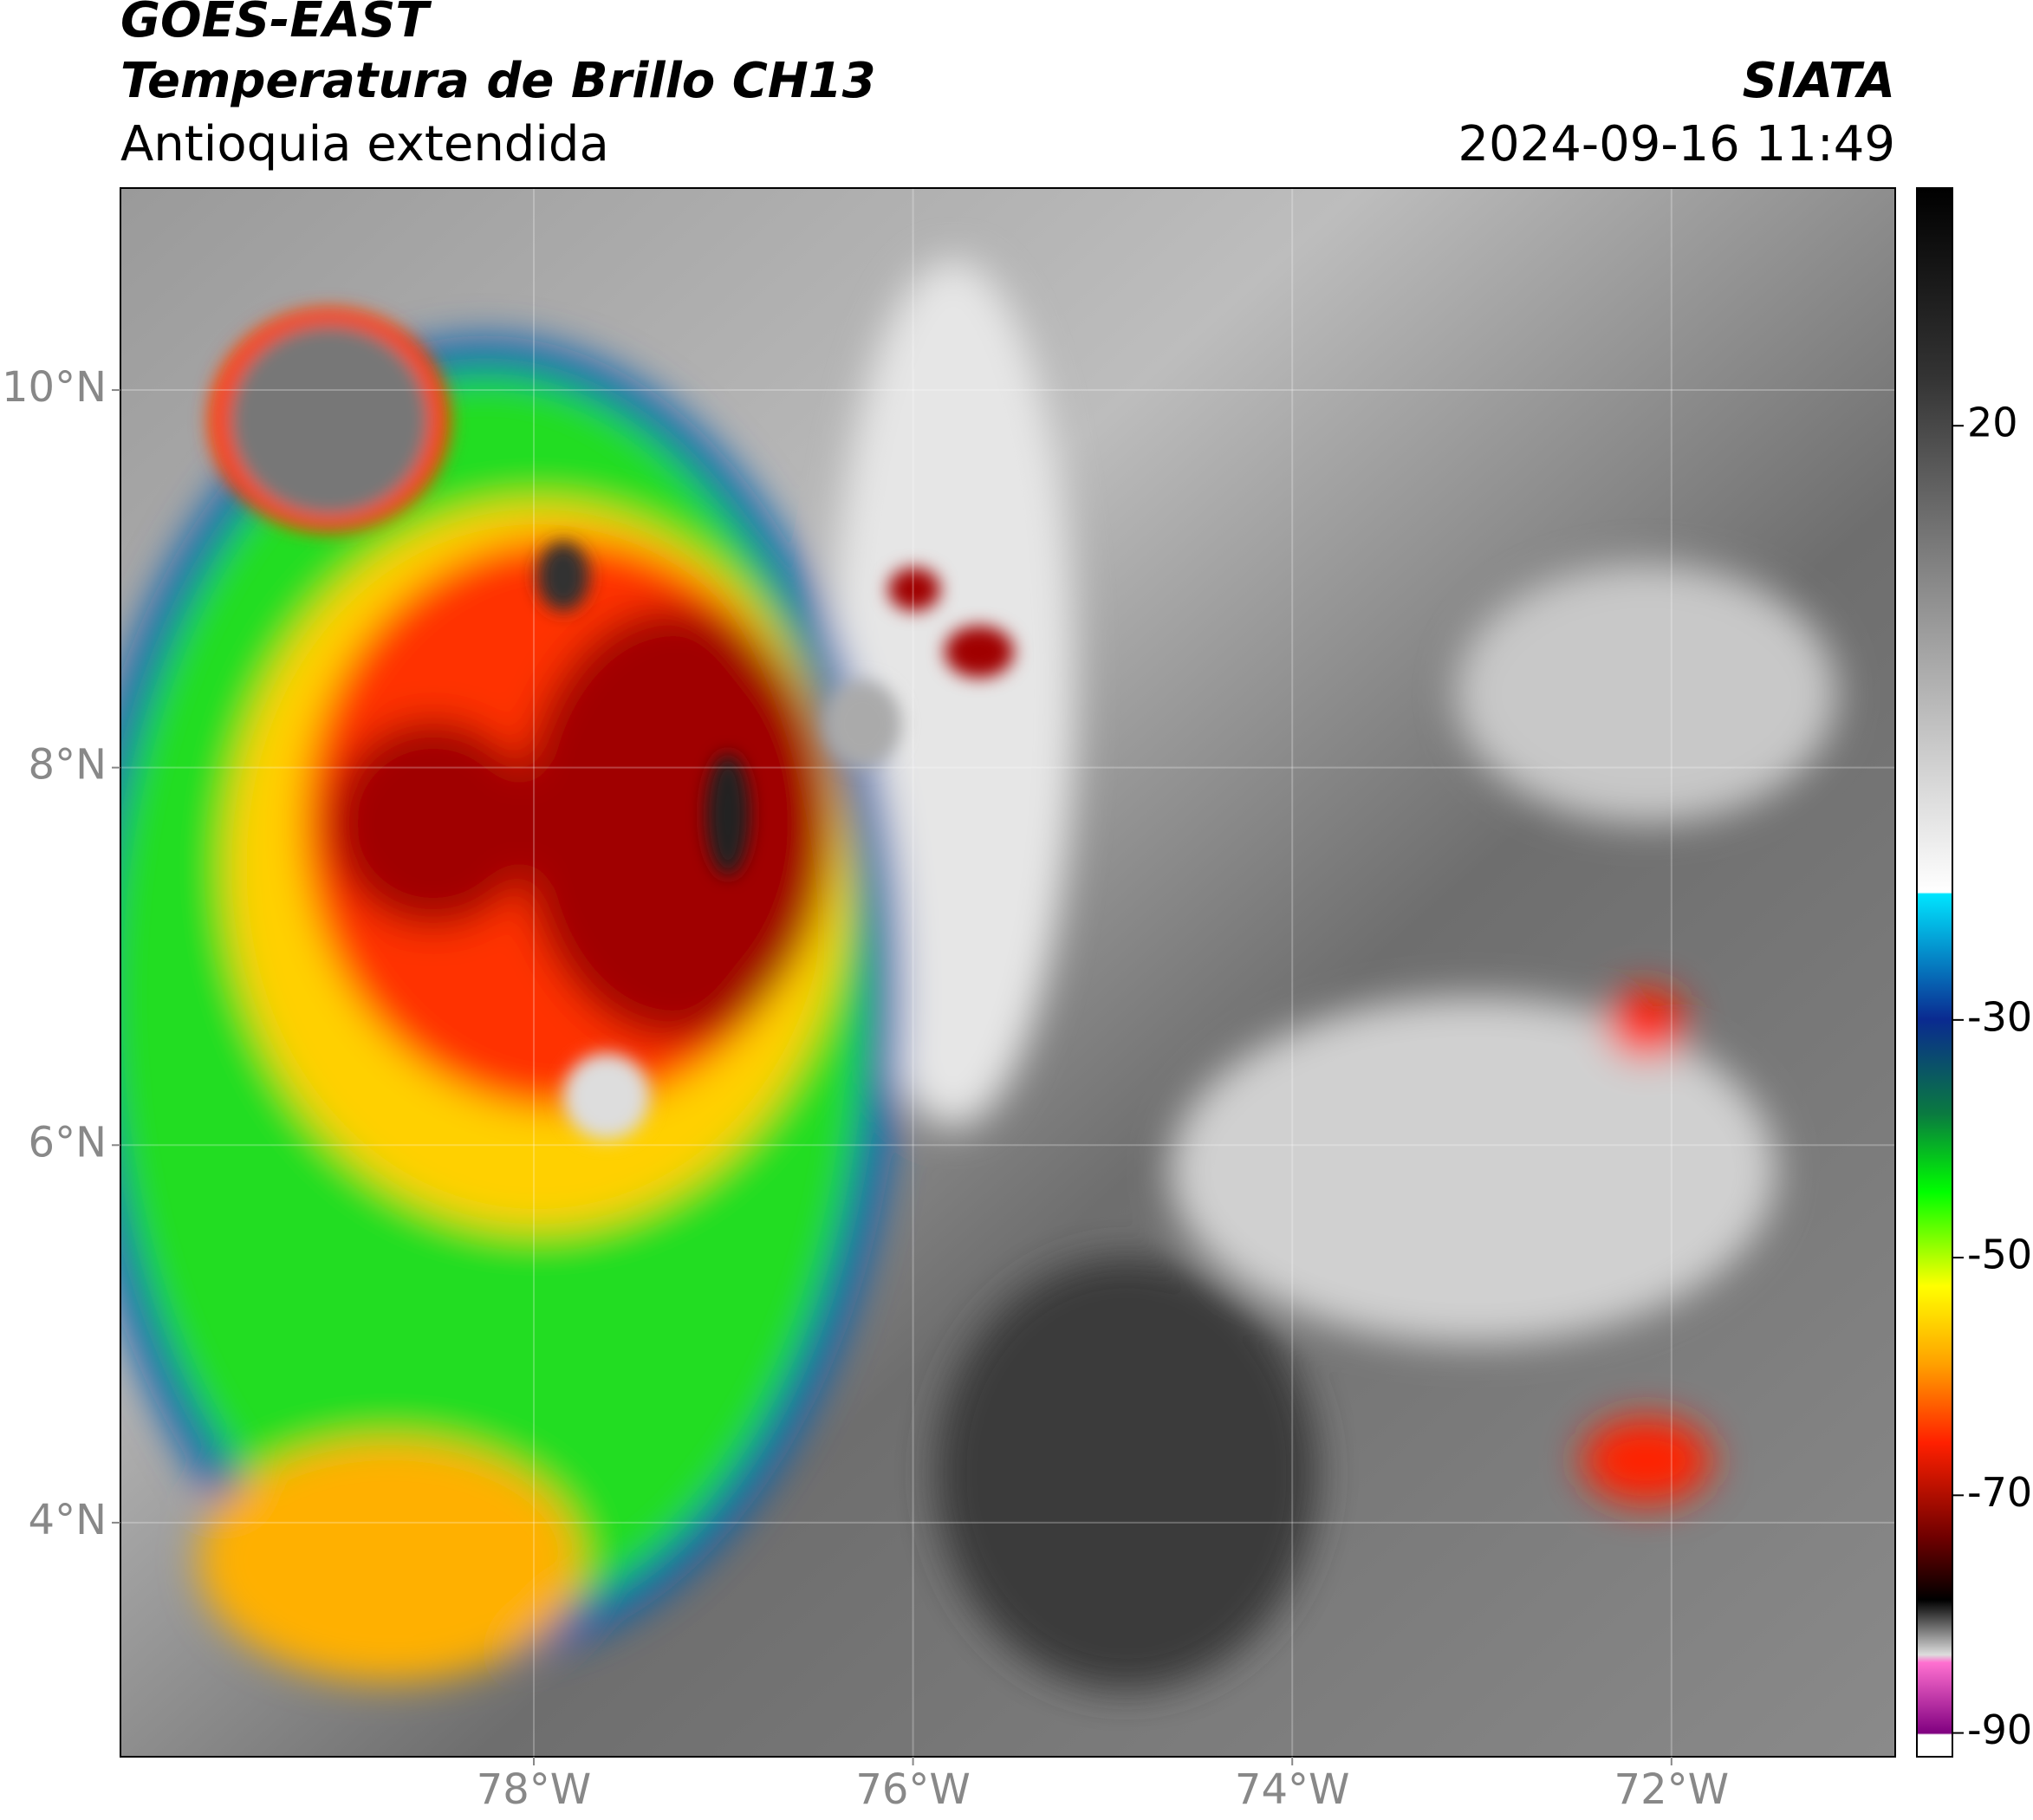 The width and height of the screenshot is (2033, 1820). What do you see at coordinates (1999, 1729) in the screenshot?
I see `colorbar-tick-label: -90` at bounding box center [1999, 1729].